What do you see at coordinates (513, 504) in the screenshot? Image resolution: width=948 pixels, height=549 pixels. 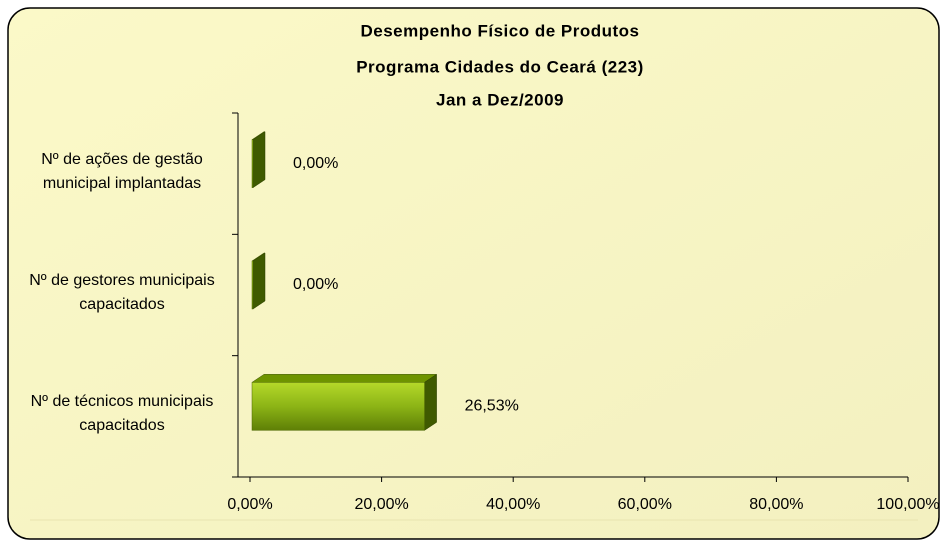 I see `x-tick-label: 40,00%` at bounding box center [513, 504].